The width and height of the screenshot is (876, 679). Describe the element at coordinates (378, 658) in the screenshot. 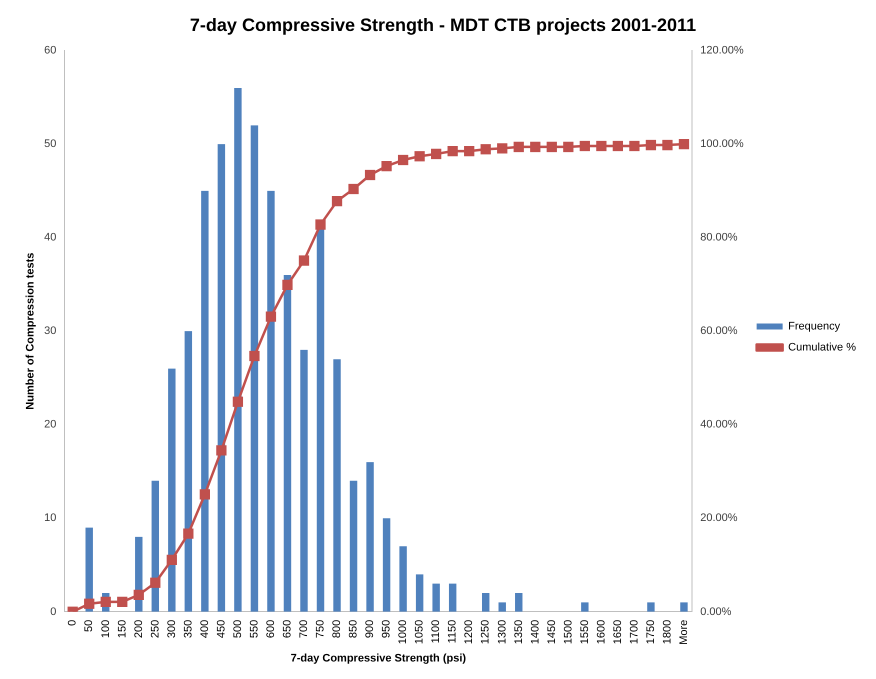

I see `x-axis-title: 7-day Compressive Strength (psi)` at that location.